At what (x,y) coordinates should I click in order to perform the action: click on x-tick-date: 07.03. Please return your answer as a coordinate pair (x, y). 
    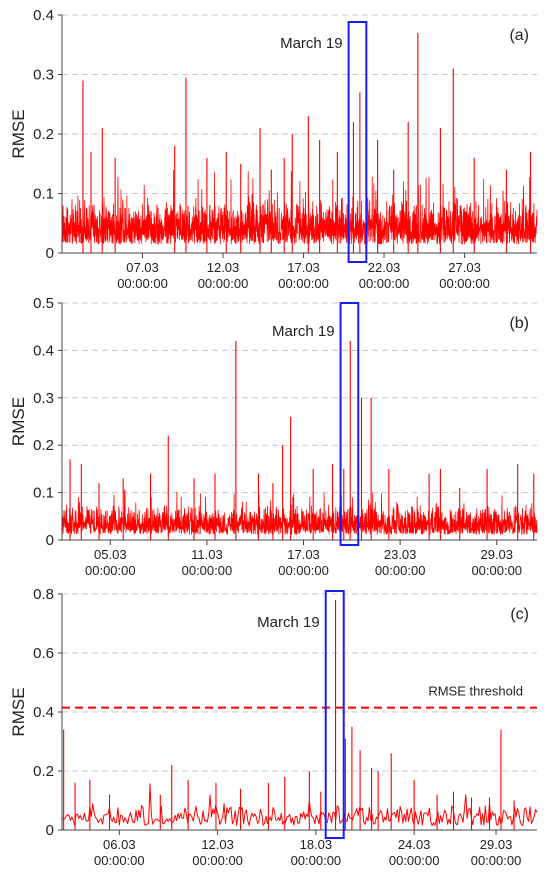
    Looking at the image, I should click on (142, 267).